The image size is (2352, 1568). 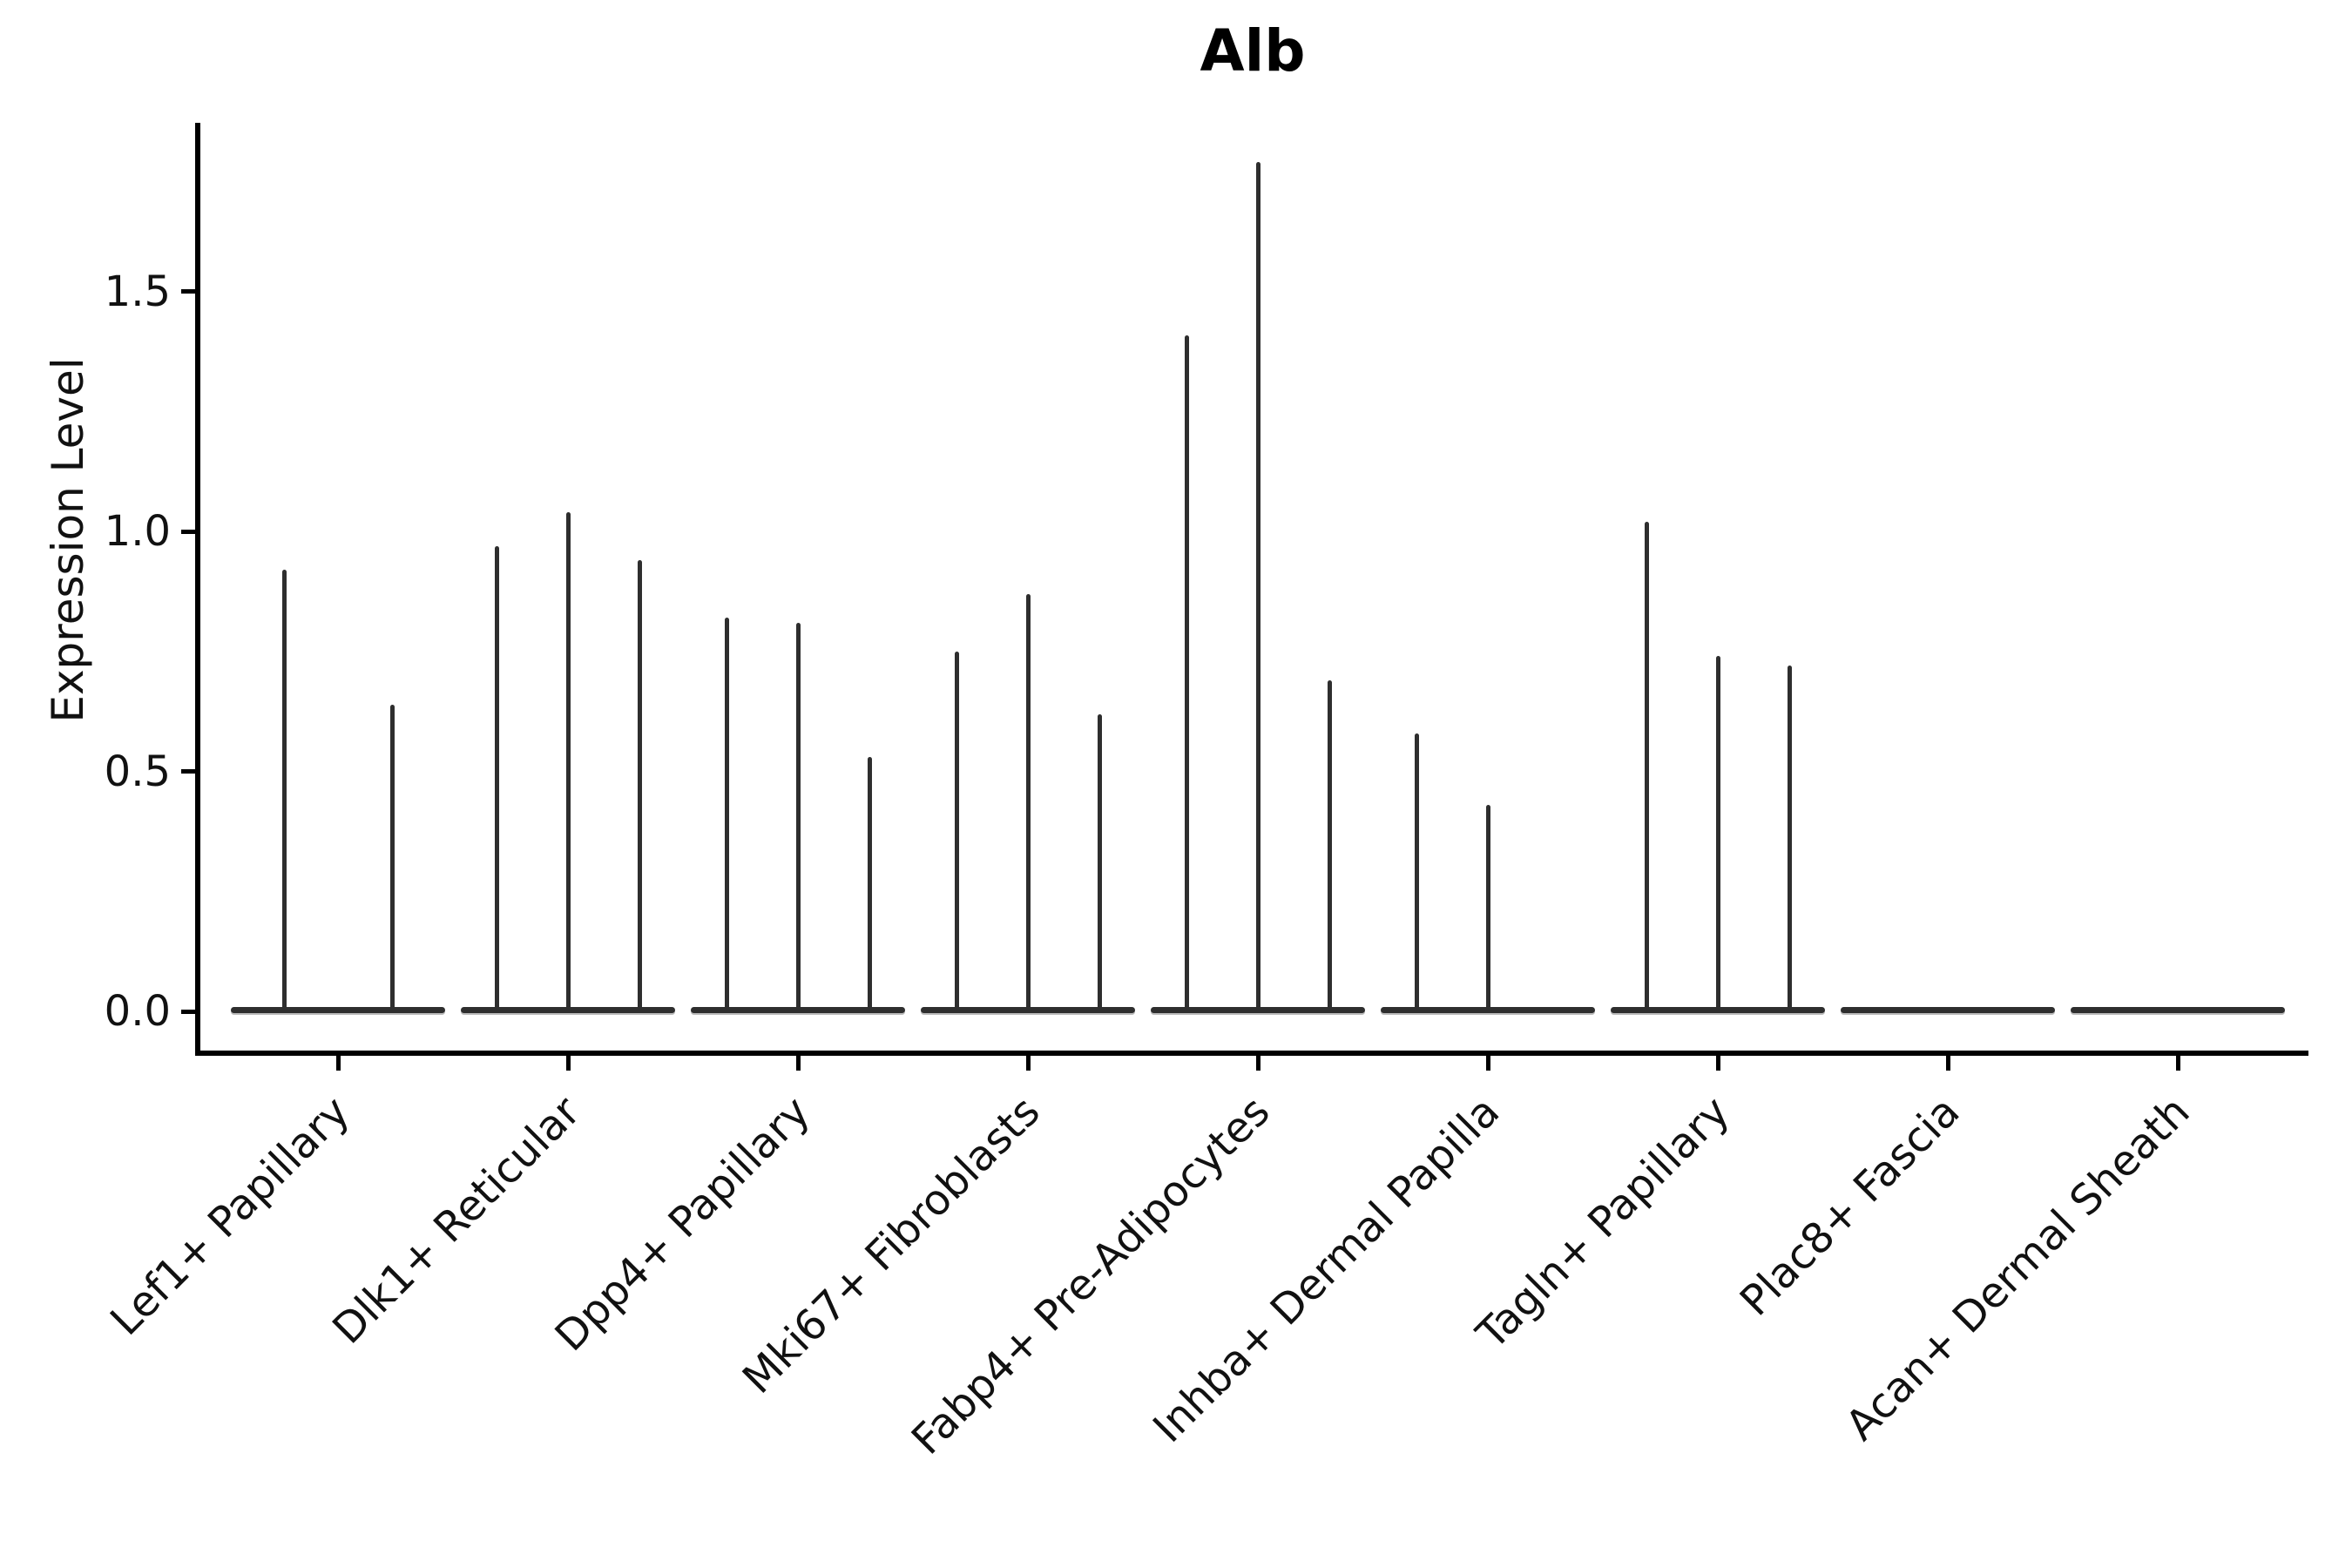 I want to click on x-tick-label: Dlk1+ Reticular, so click(x=456, y=1221).